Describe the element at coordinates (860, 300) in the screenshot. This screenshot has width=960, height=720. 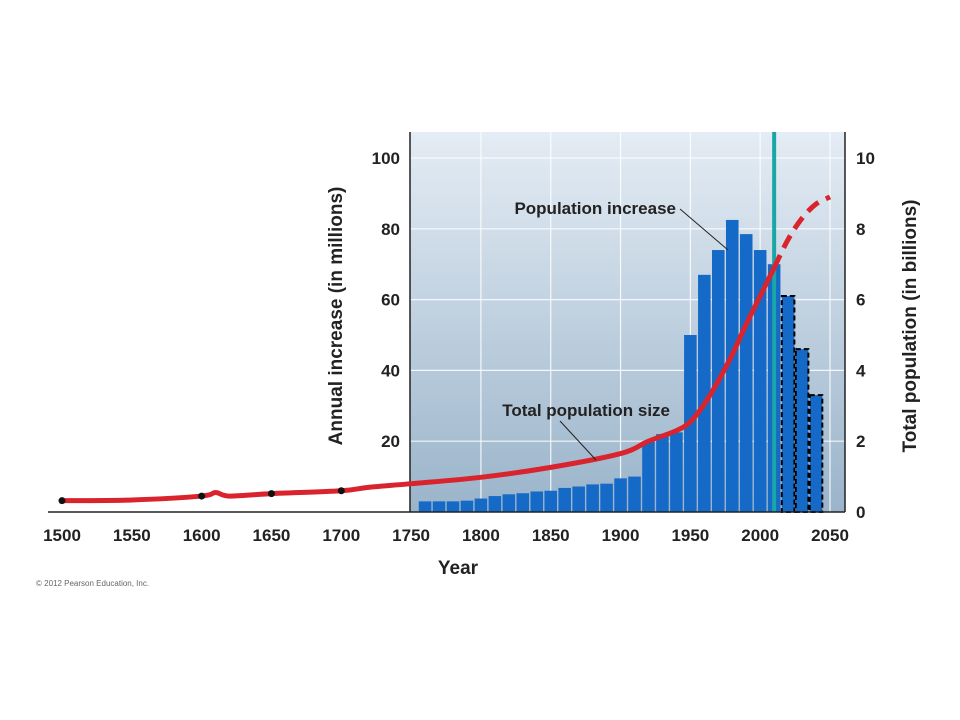
I see `right-y-tick-label: 6` at that location.